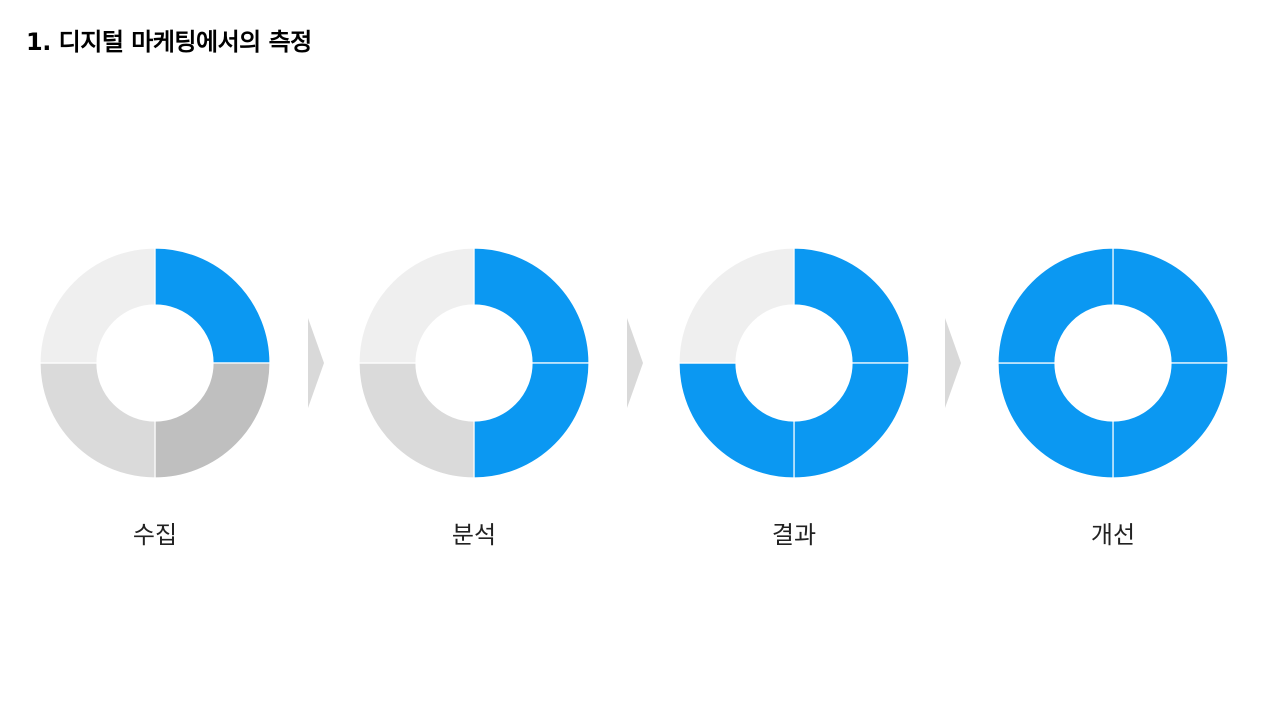  I want to click on stage-label: 결과, so click(794, 535).